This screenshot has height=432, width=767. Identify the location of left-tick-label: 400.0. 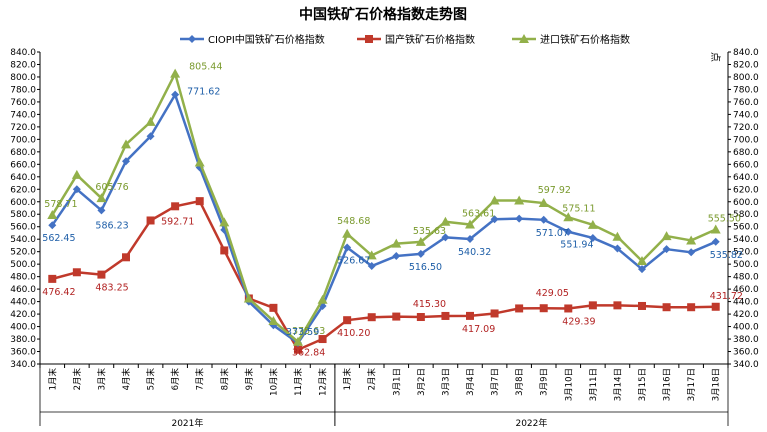
(23, 328).